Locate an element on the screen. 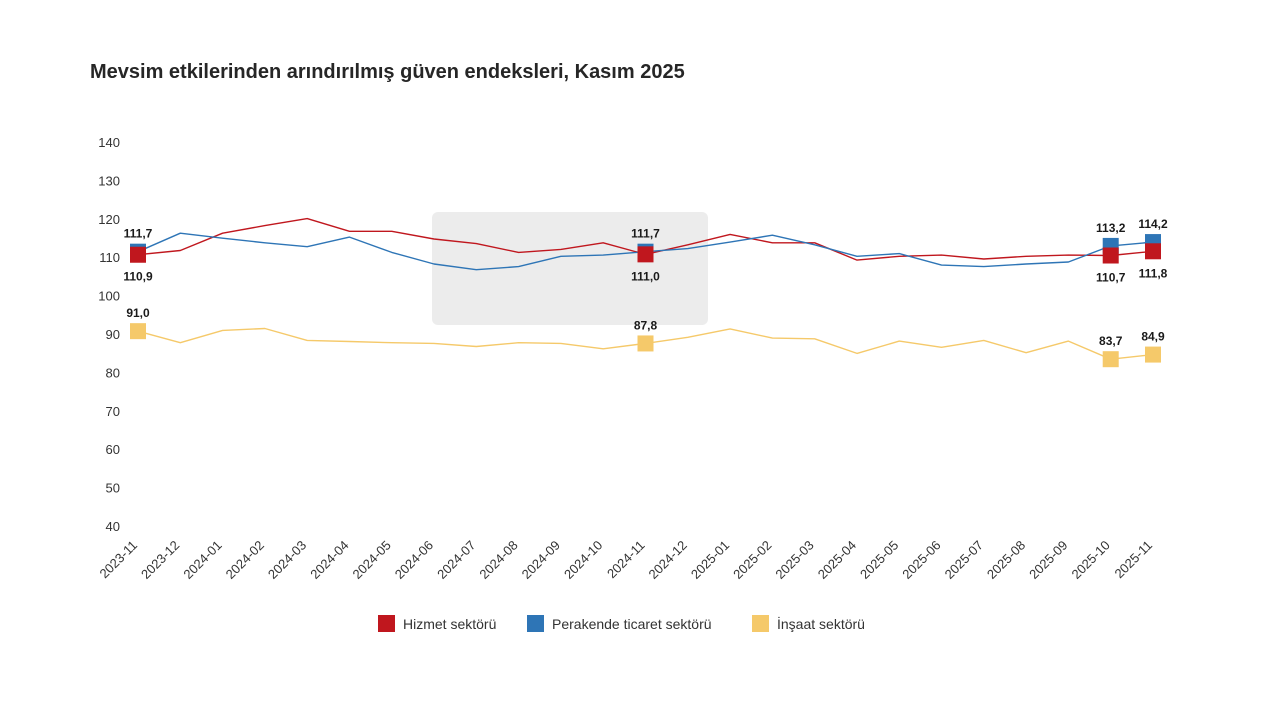  y-tick-label: 120 is located at coordinates (109, 219).